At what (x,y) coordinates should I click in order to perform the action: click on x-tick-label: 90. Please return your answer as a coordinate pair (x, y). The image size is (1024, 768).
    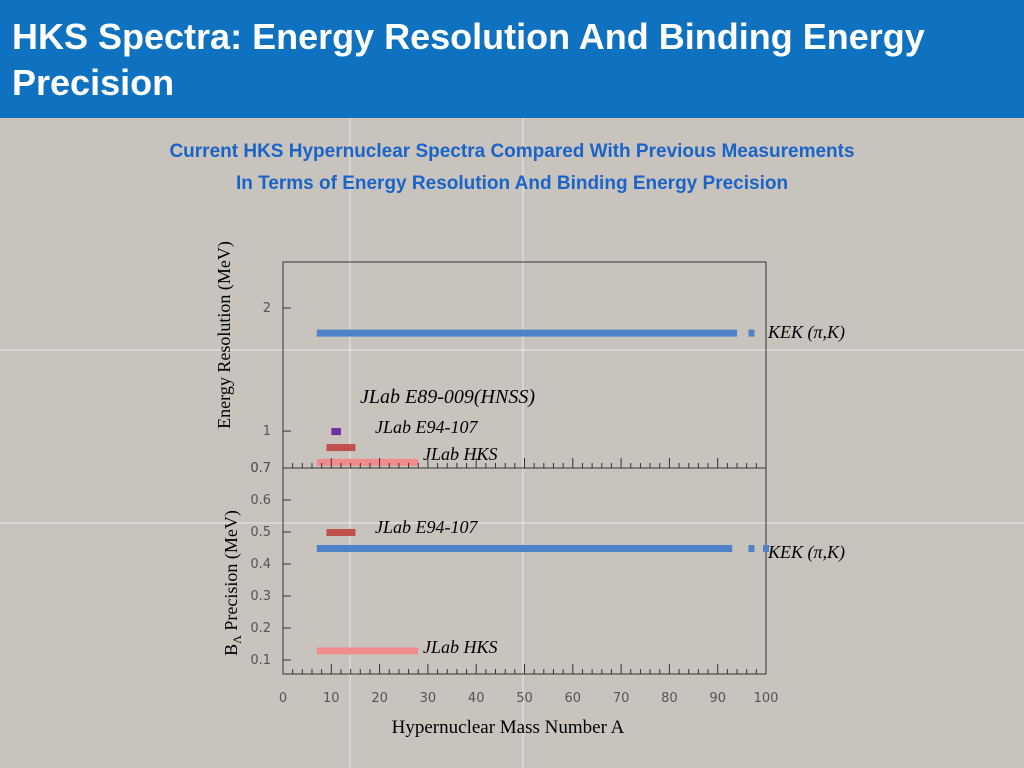
    Looking at the image, I should click on (717, 698).